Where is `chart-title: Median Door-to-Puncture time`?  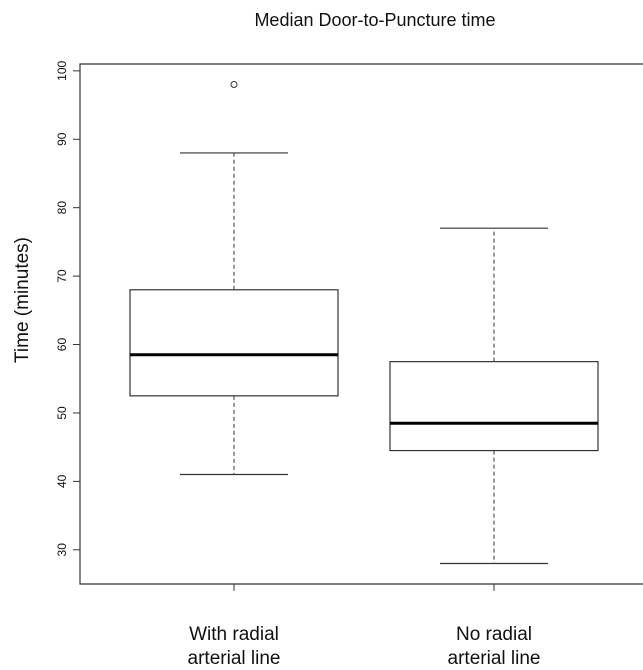 chart-title: Median Door-to-Puncture time is located at coordinates (375, 20).